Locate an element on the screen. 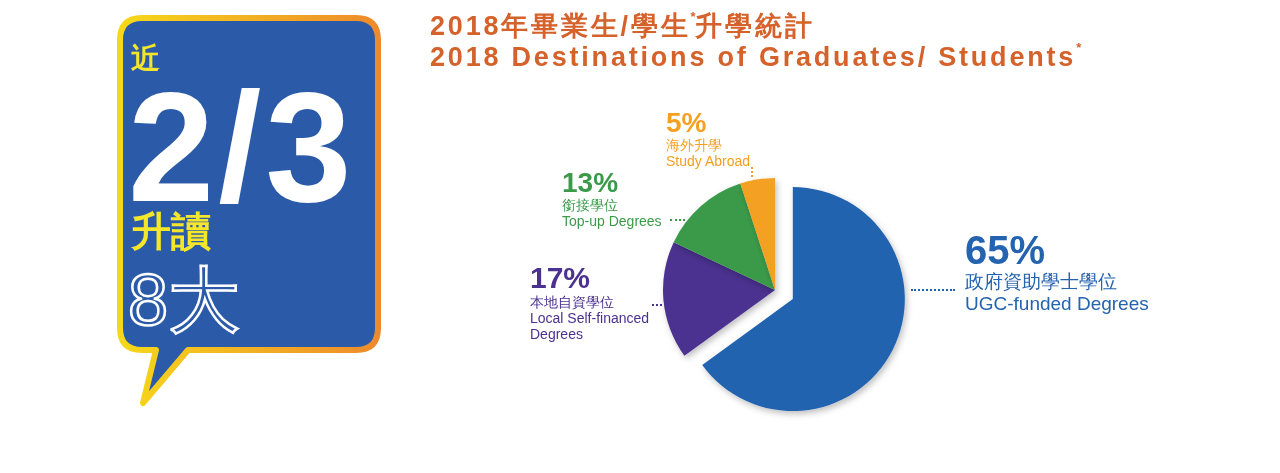  data-label: 17% is located at coordinates (560, 277).